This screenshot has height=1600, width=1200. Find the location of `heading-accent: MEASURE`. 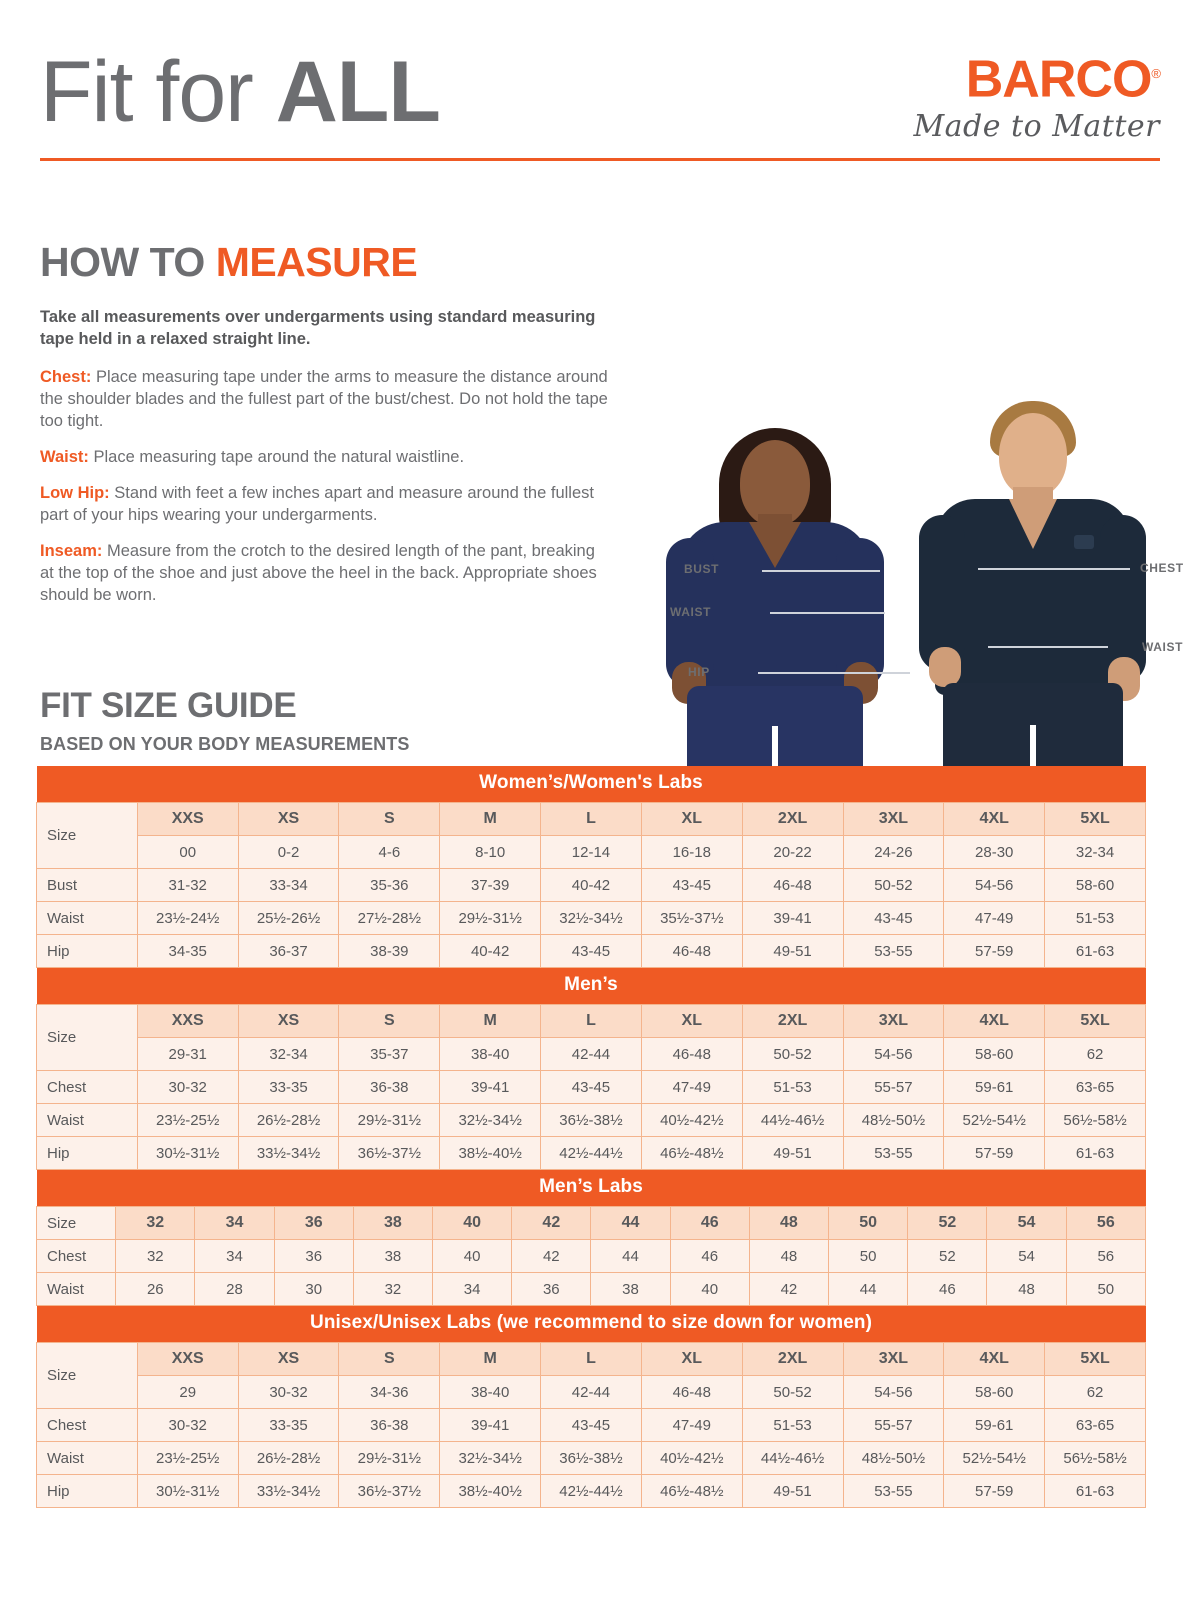

heading-accent: MEASURE is located at coordinates (316, 262).